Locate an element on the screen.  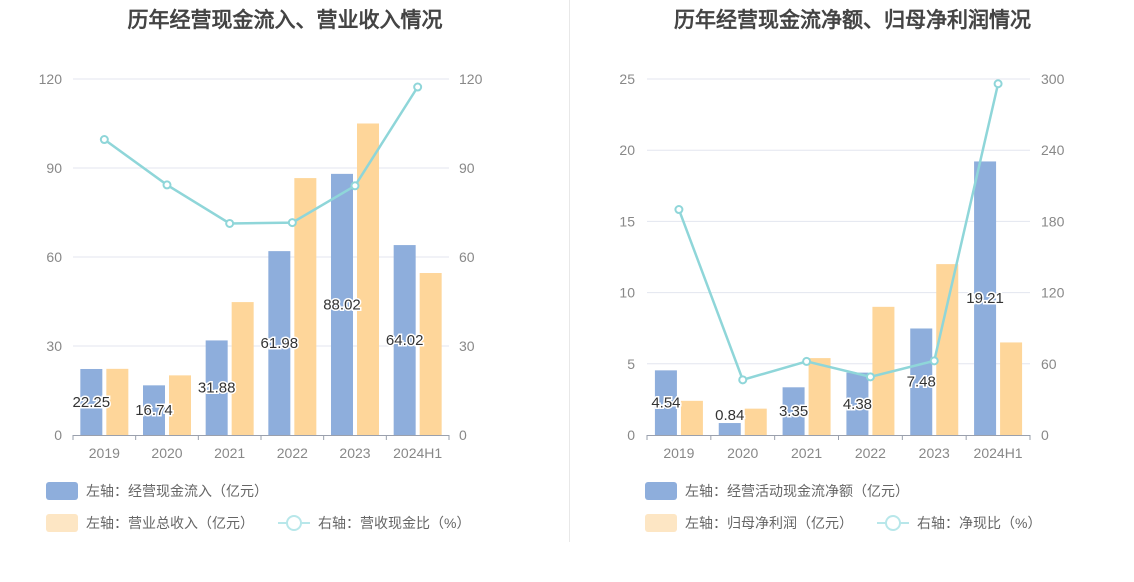
legend-row-2: 左轴：营业总收入（亿元） 右轴：营收现金比（%） is located at coordinates (270, 523).